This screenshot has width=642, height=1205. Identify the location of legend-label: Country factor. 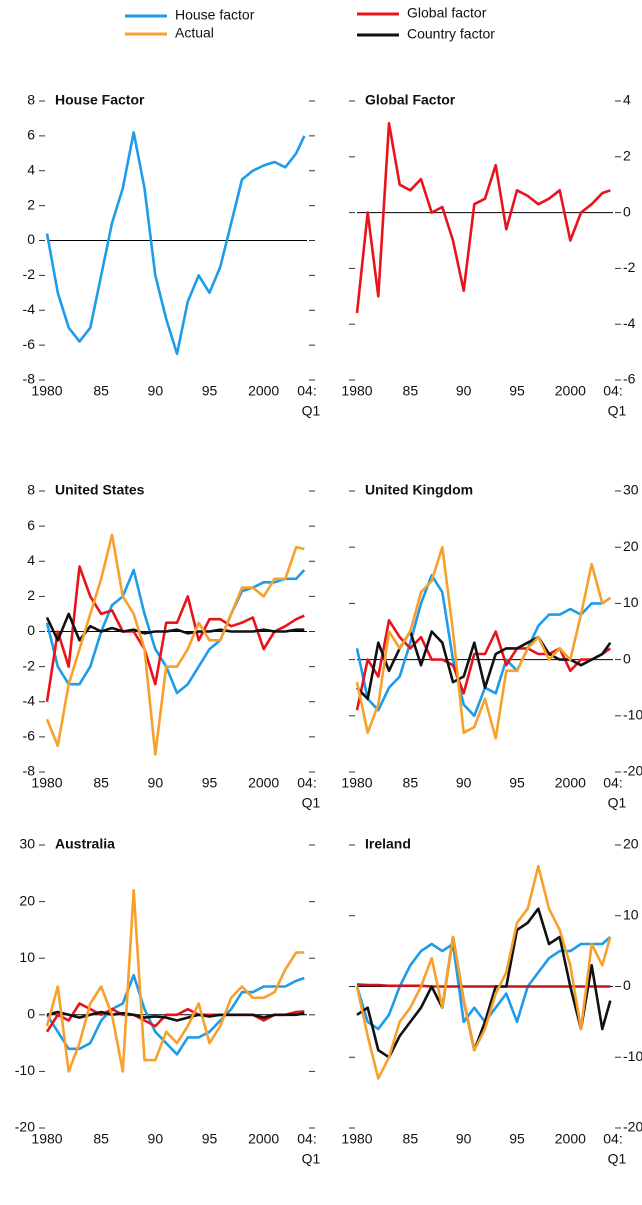
(451, 34).